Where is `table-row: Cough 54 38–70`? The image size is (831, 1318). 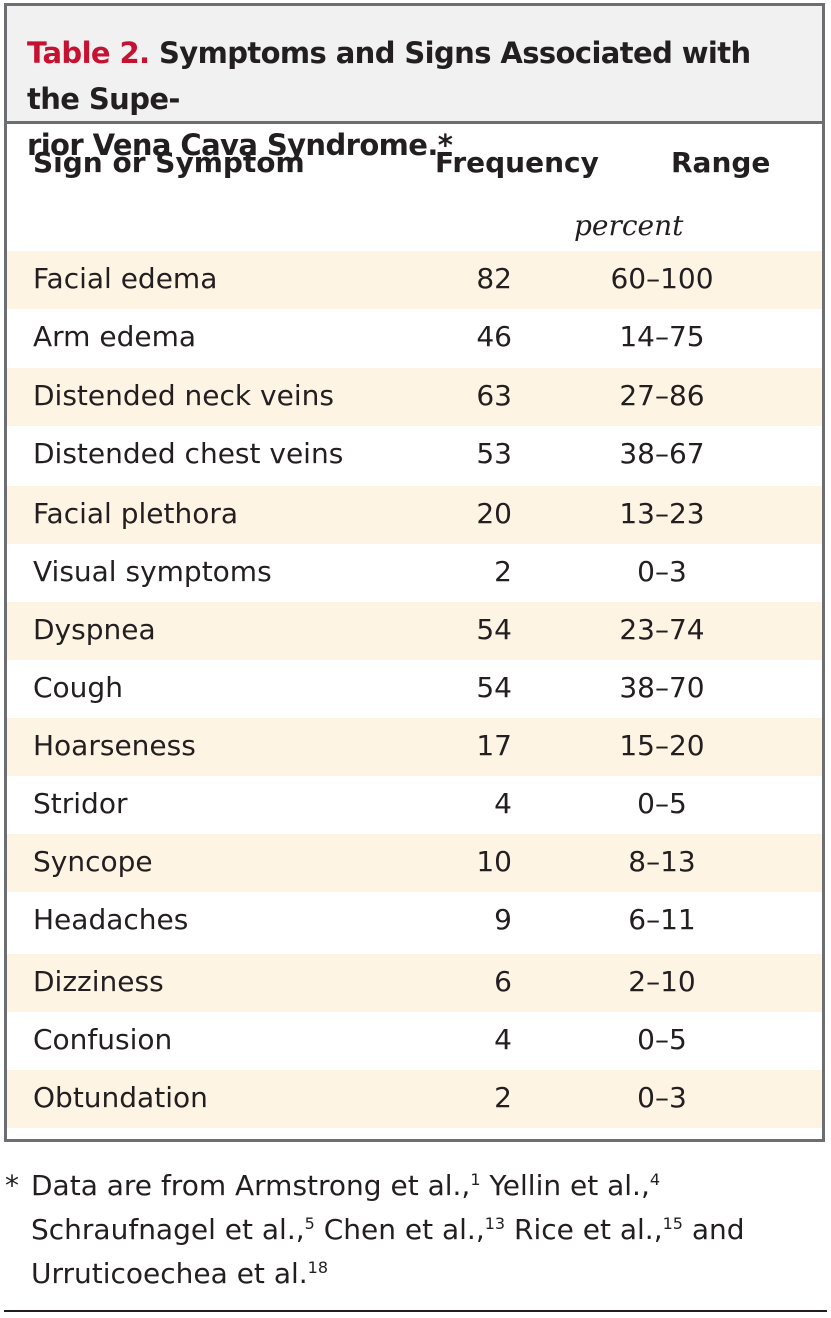 table-row: Cough 54 38–70 is located at coordinates (414, 689).